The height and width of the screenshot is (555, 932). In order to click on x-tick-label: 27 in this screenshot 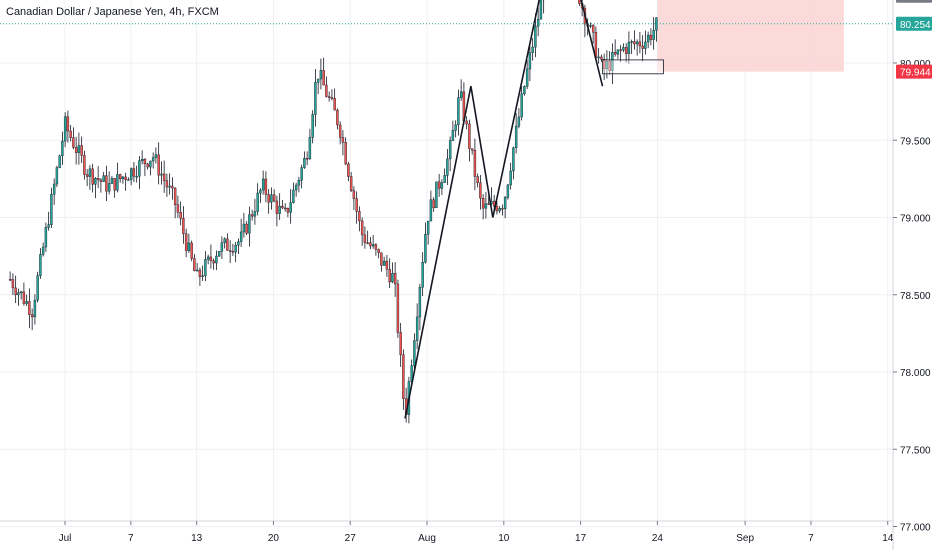, I will do `click(351, 538)`.